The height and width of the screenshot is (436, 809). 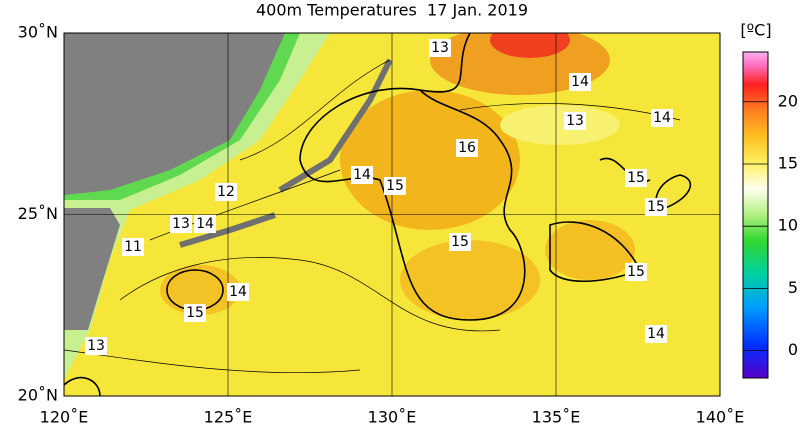 What do you see at coordinates (793, 349) in the screenshot?
I see `colorbar-tick-label: 0` at bounding box center [793, 349].